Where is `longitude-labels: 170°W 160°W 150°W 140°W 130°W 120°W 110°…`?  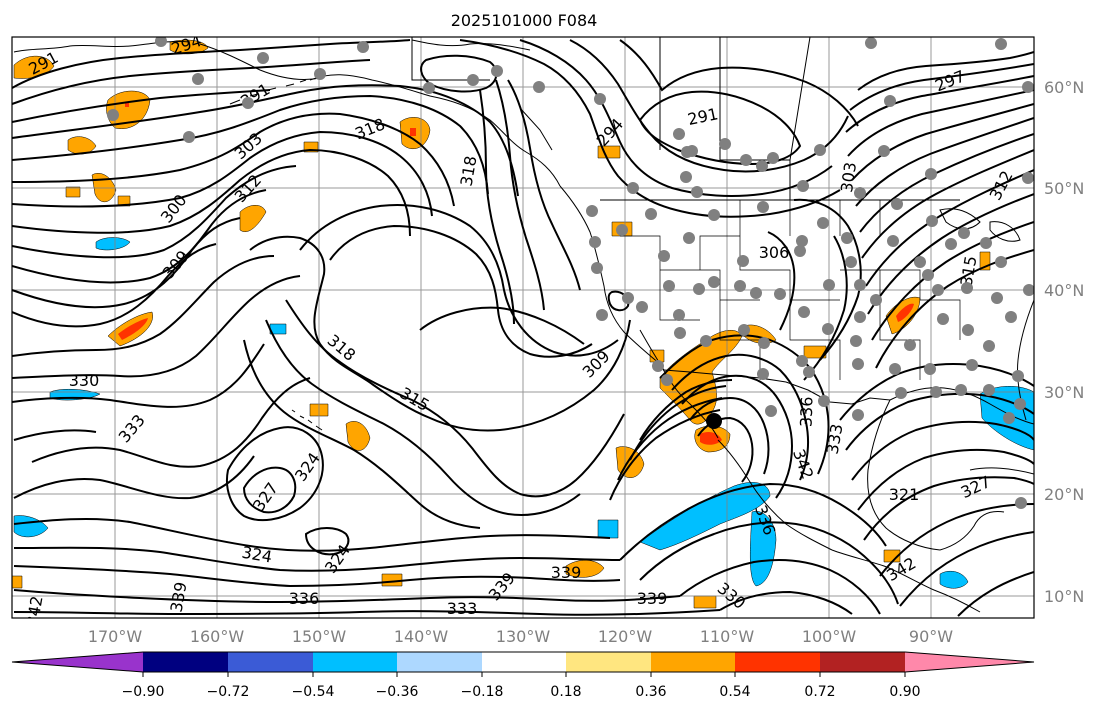 longitude-labels: 170°W 160°W 150°W 140°W 130°W 120°W 110°… is located at coordinates (520, 636).